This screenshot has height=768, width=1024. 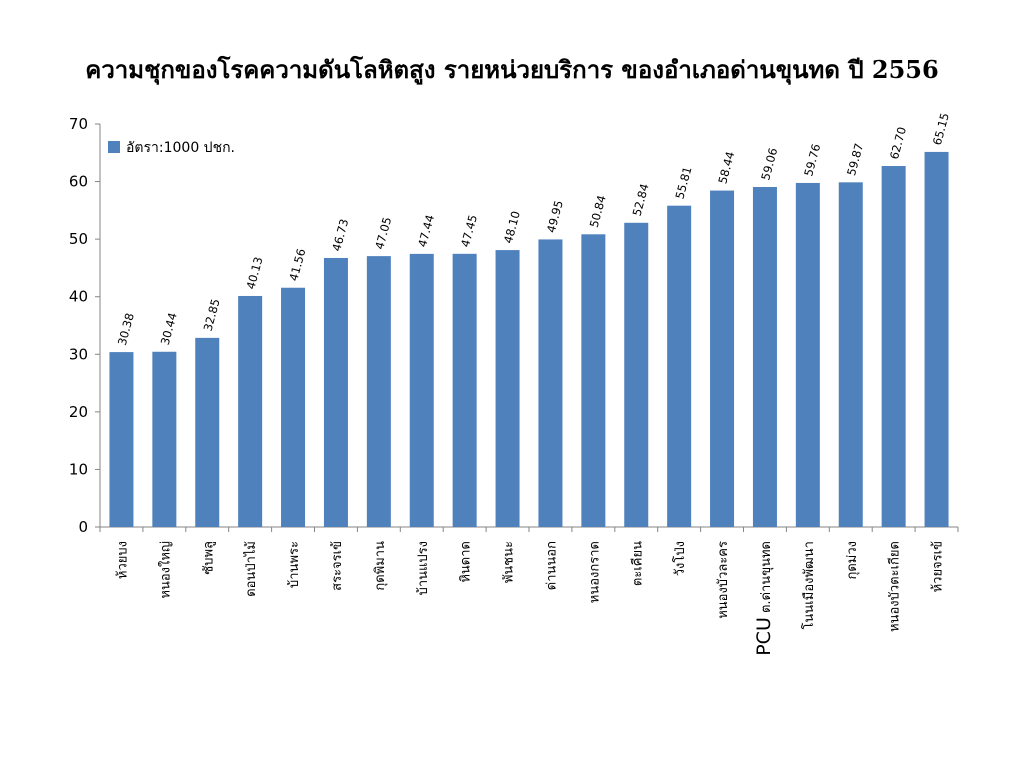 I want to click on category-label: พันชนะ, so click(x=509, y=562).